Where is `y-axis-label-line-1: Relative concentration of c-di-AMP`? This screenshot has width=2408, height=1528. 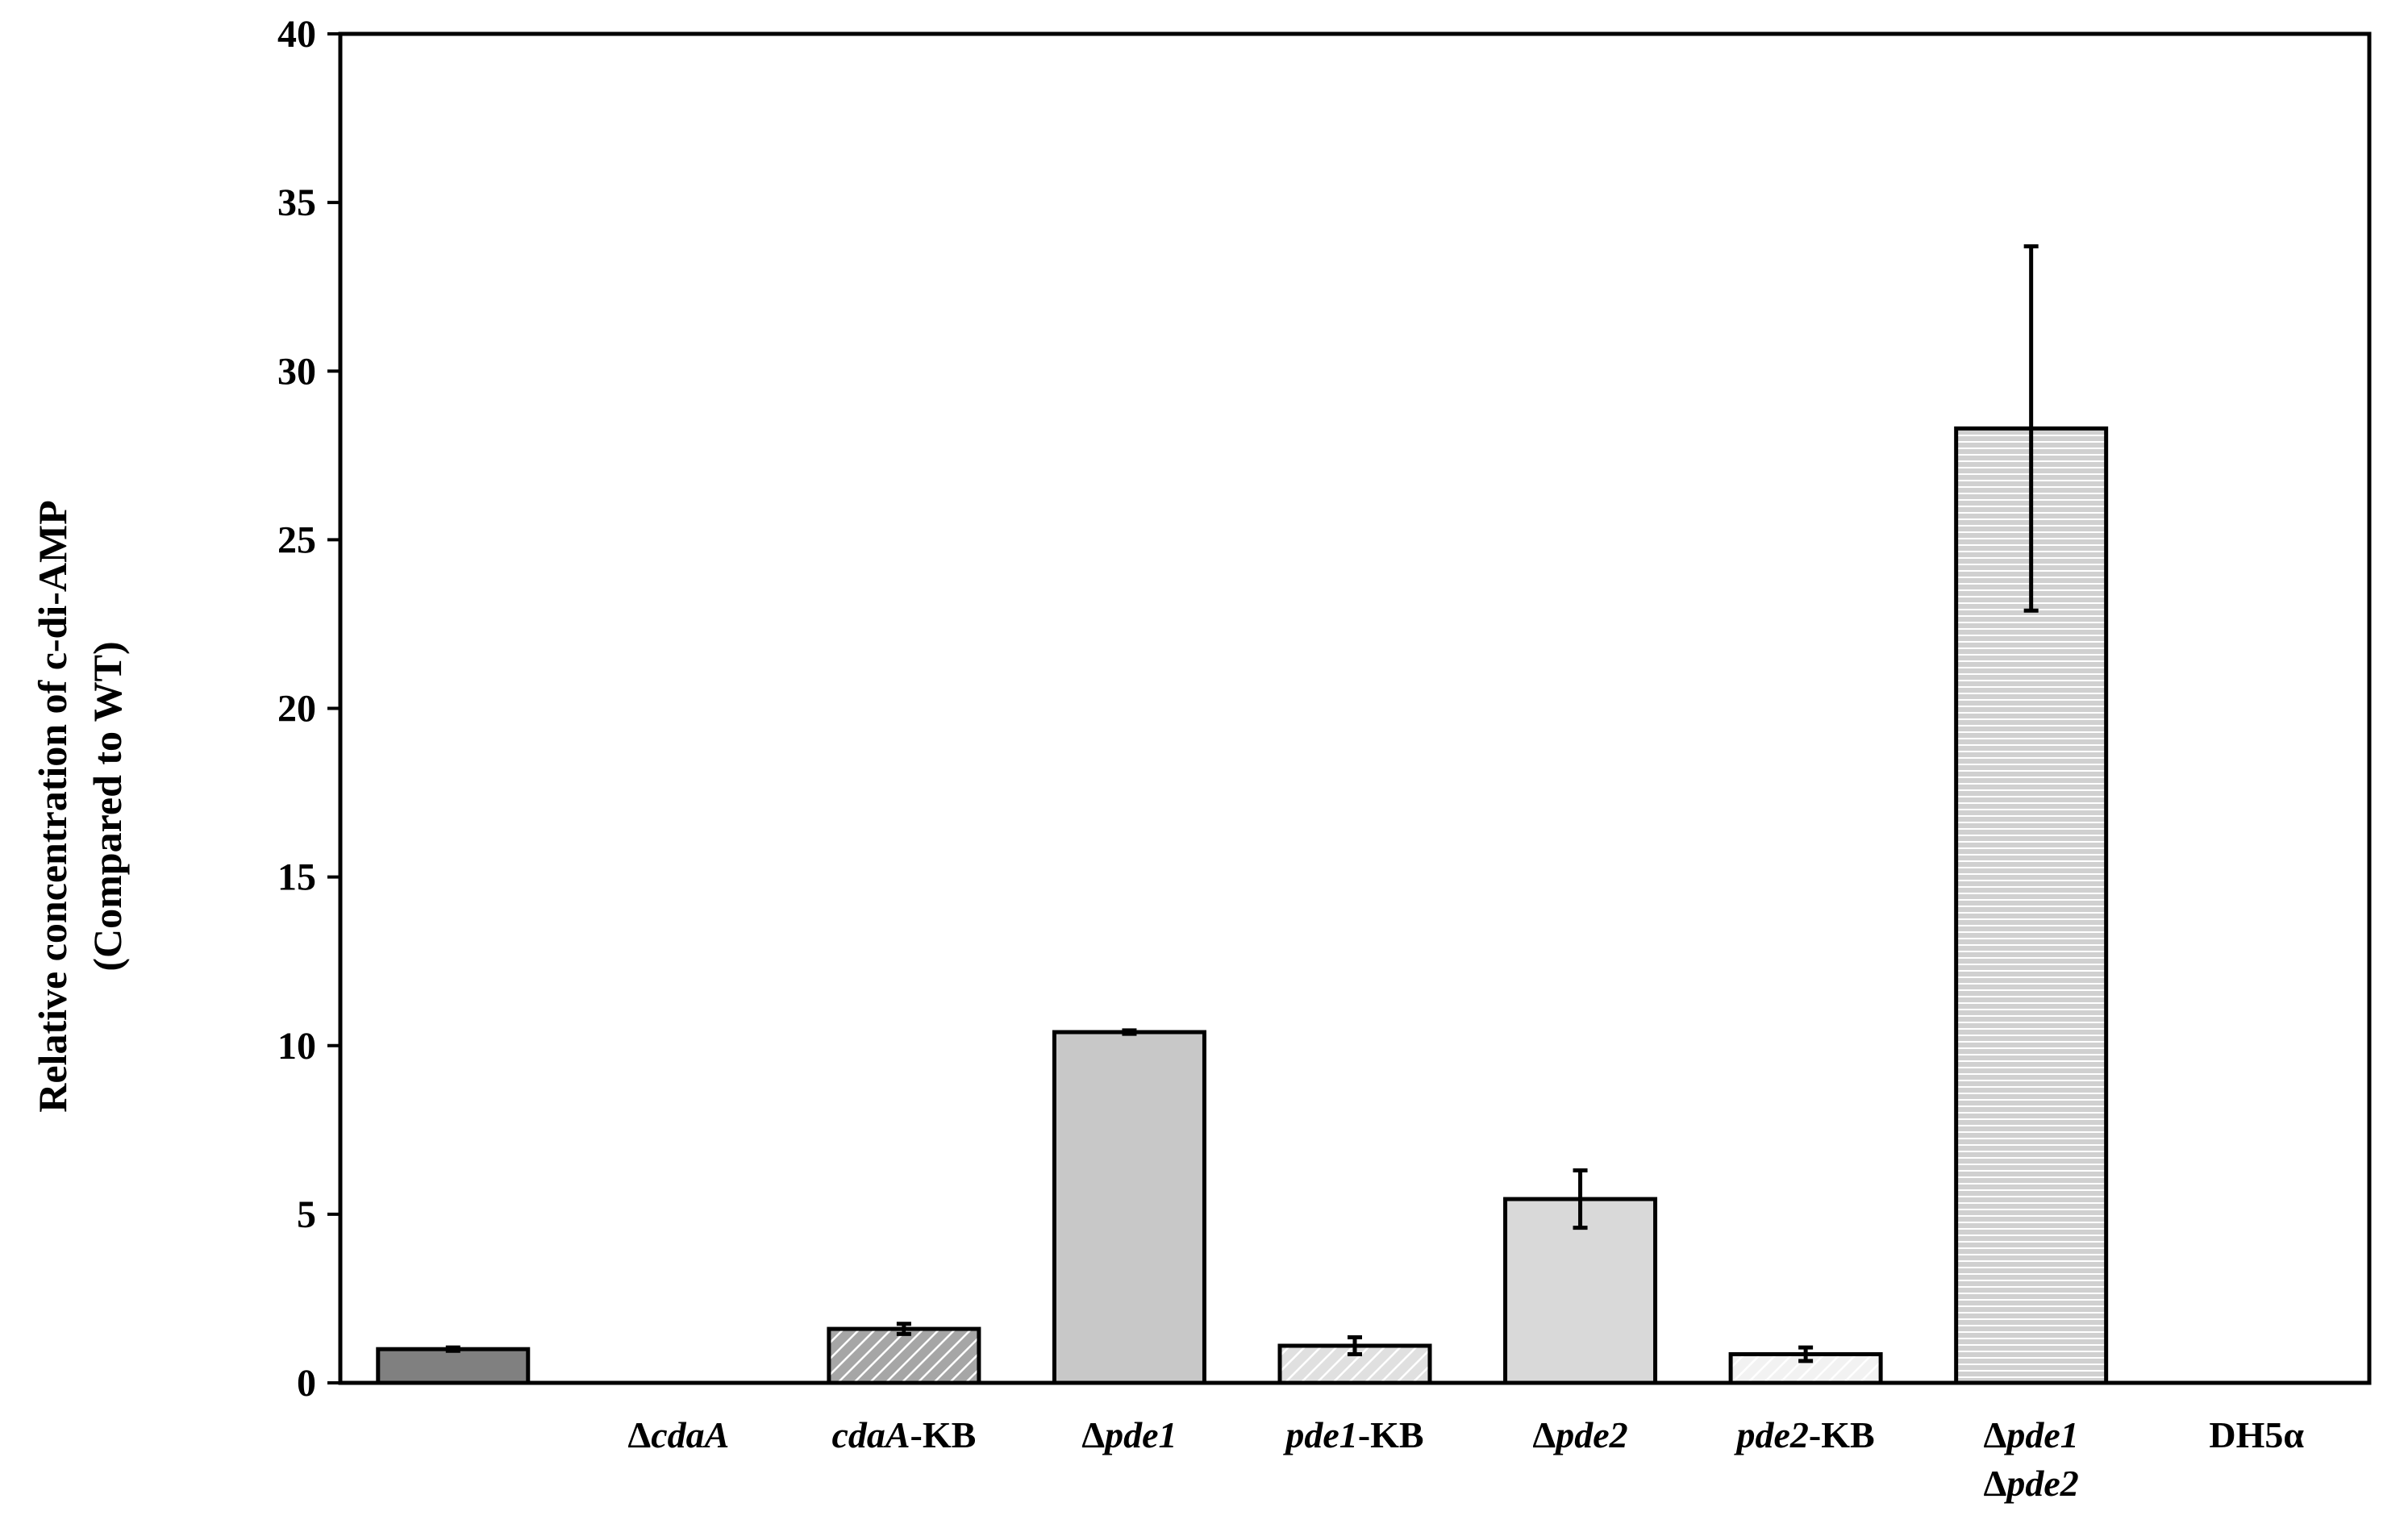
y-axis-label-line-1: Relative concentration of c-di-AMP is located at coordinates (53, 806).